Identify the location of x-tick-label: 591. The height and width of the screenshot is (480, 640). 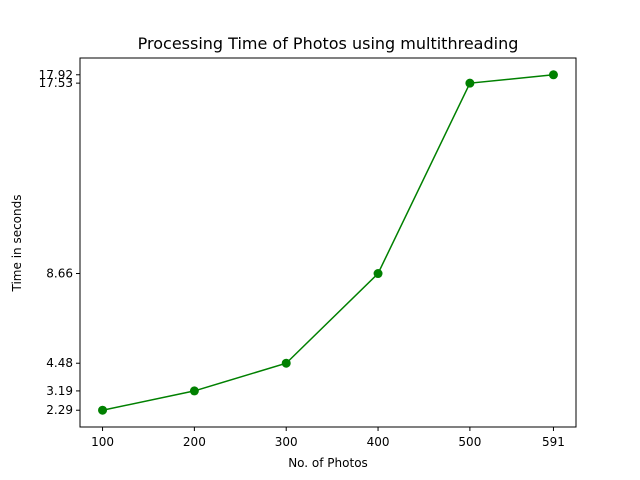
(553, 442).